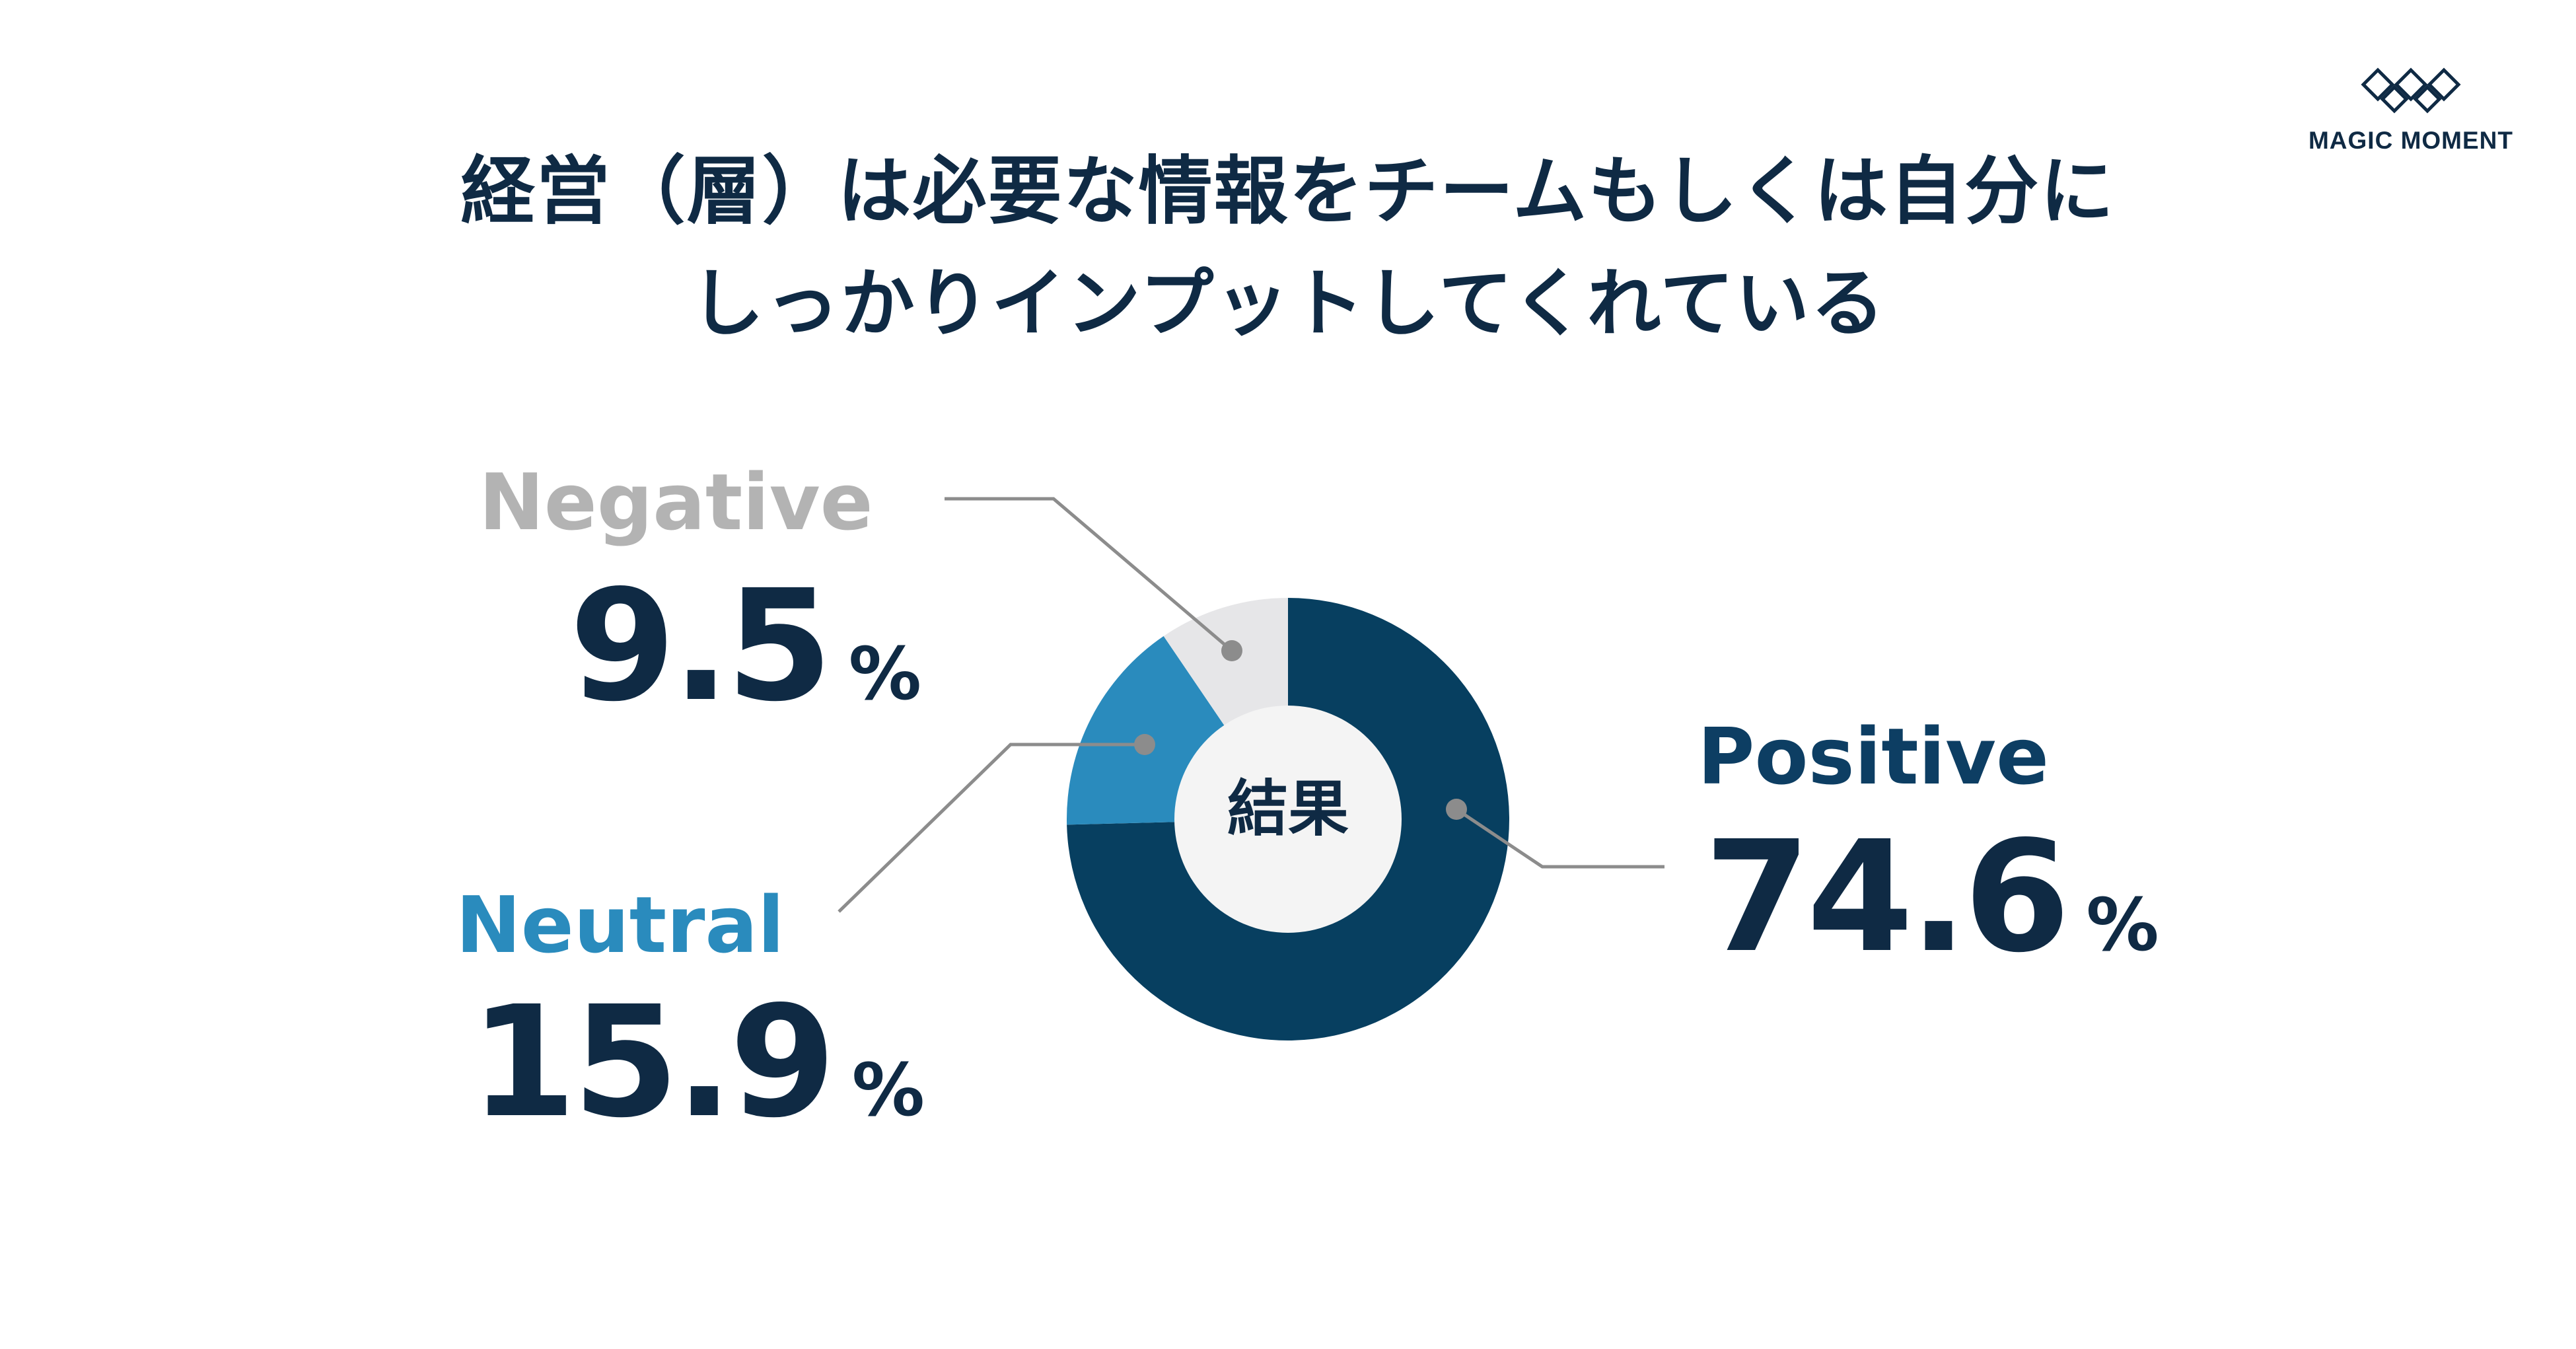  Describe the element at coordinates (1887, 897) in the screenshot. I see `positive-value: 74.6` at that location.